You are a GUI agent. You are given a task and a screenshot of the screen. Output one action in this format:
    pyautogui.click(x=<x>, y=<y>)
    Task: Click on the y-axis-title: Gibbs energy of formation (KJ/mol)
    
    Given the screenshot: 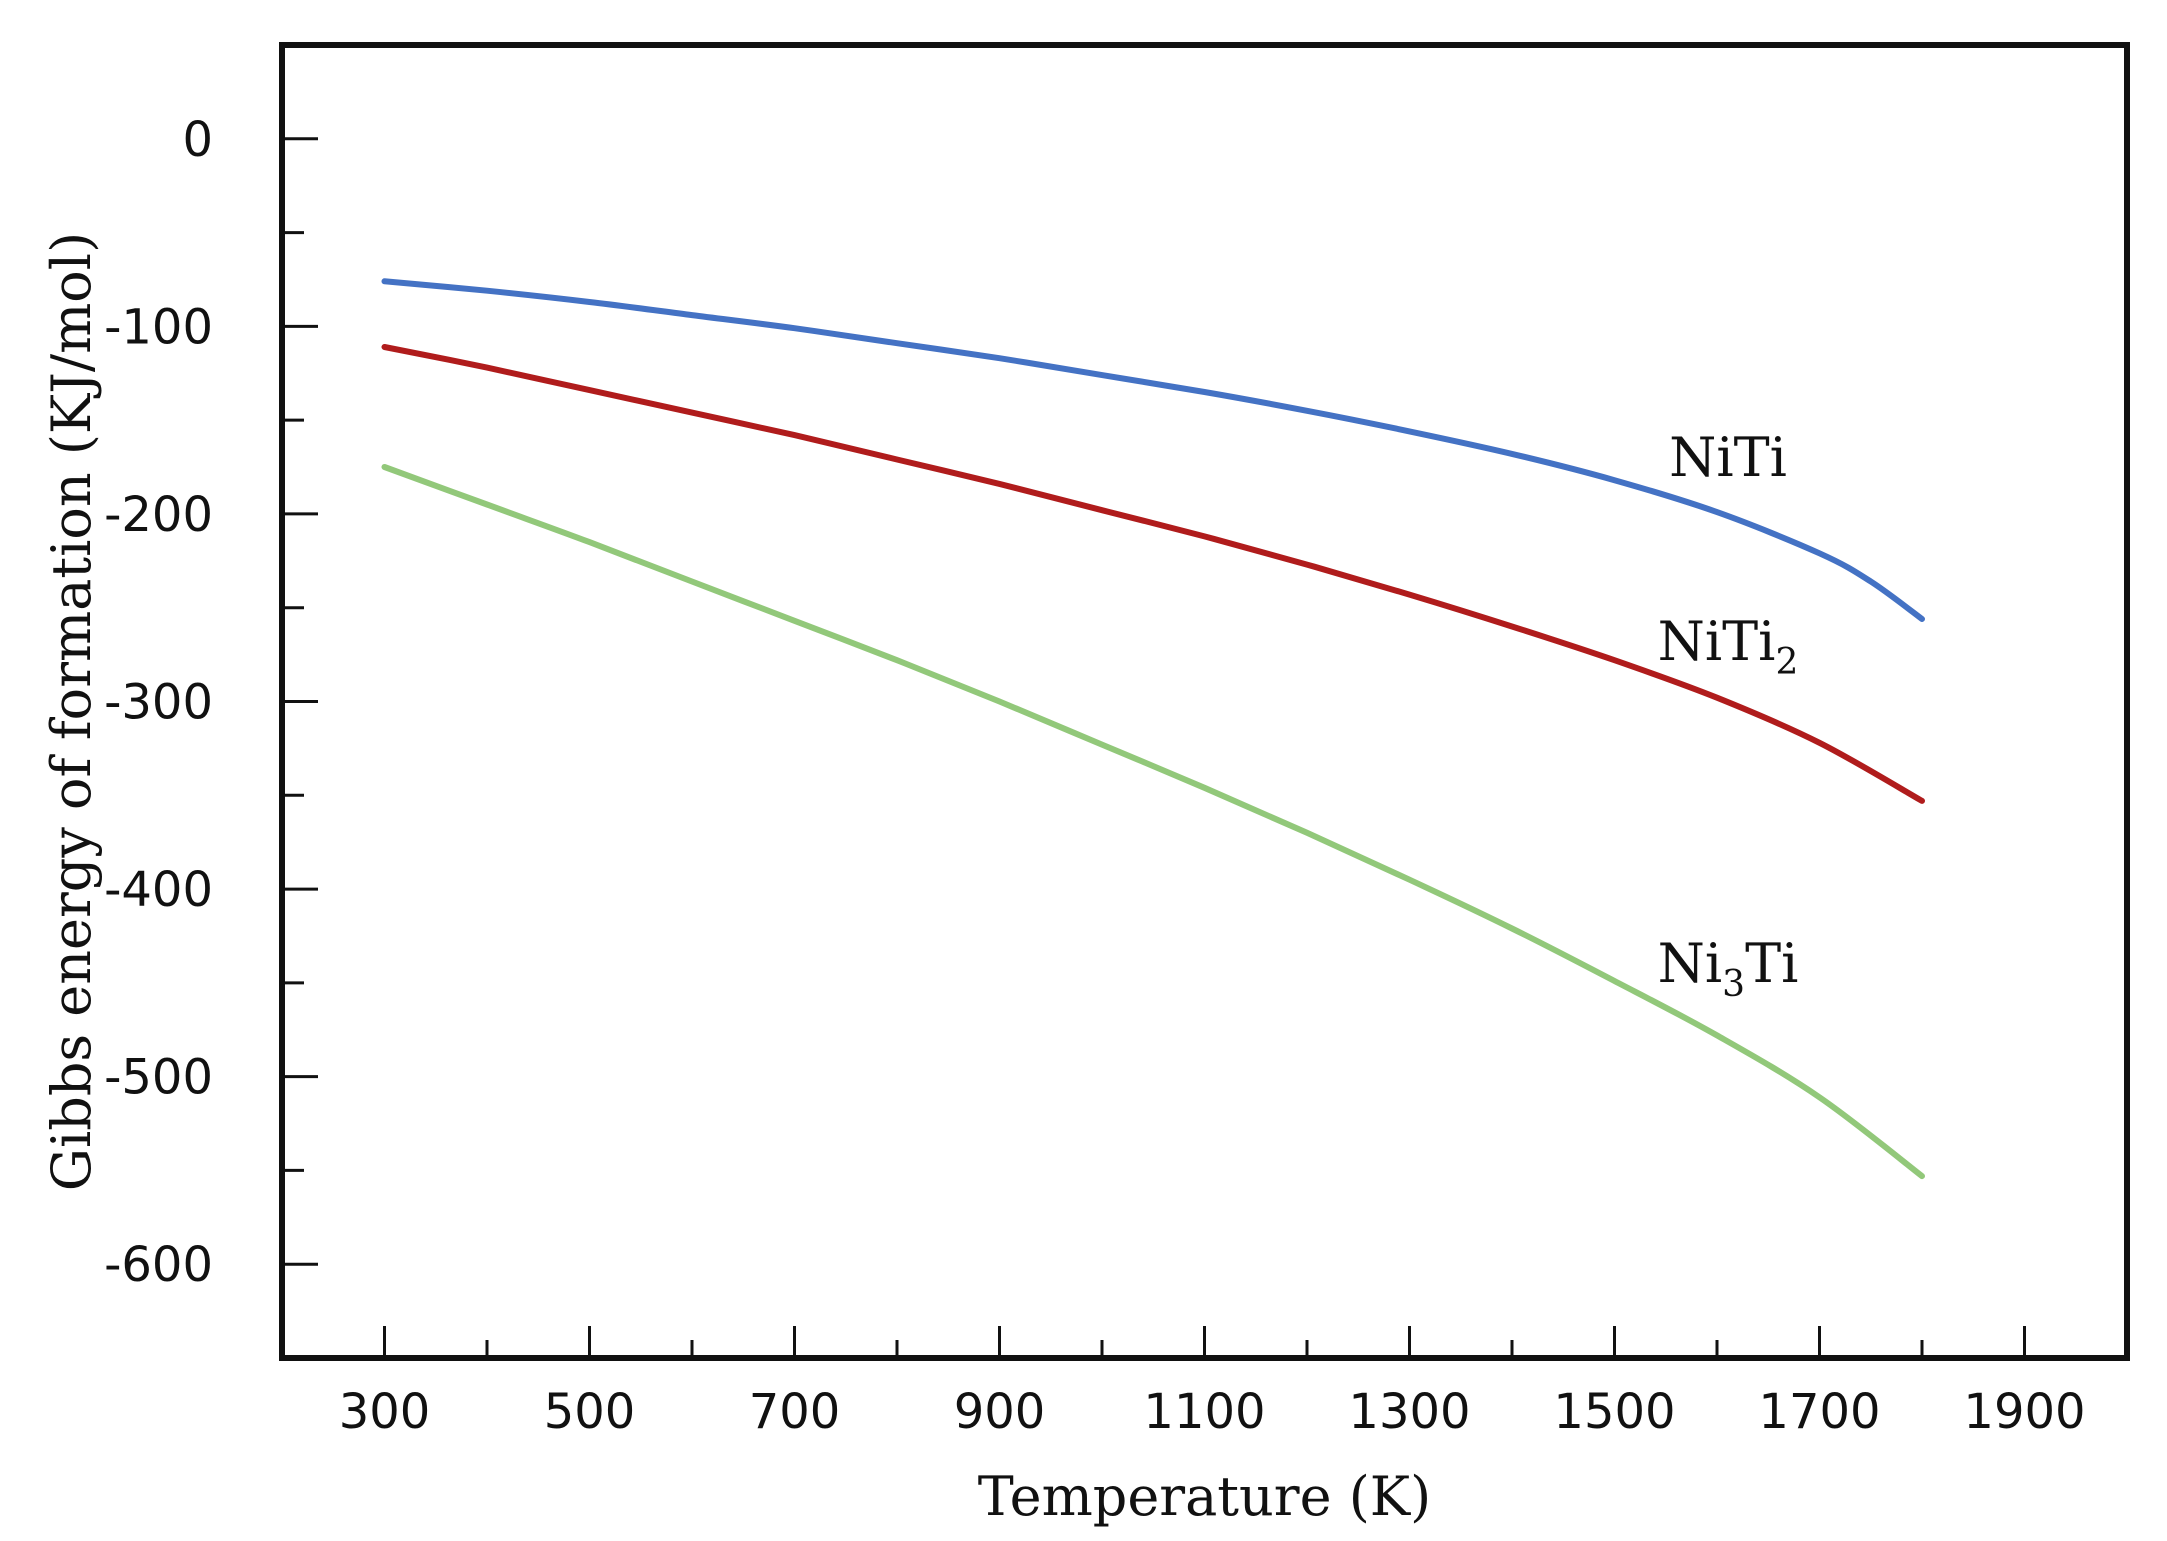 What is the action you would take?
    pyautogui.click(x=71, y=711)
    